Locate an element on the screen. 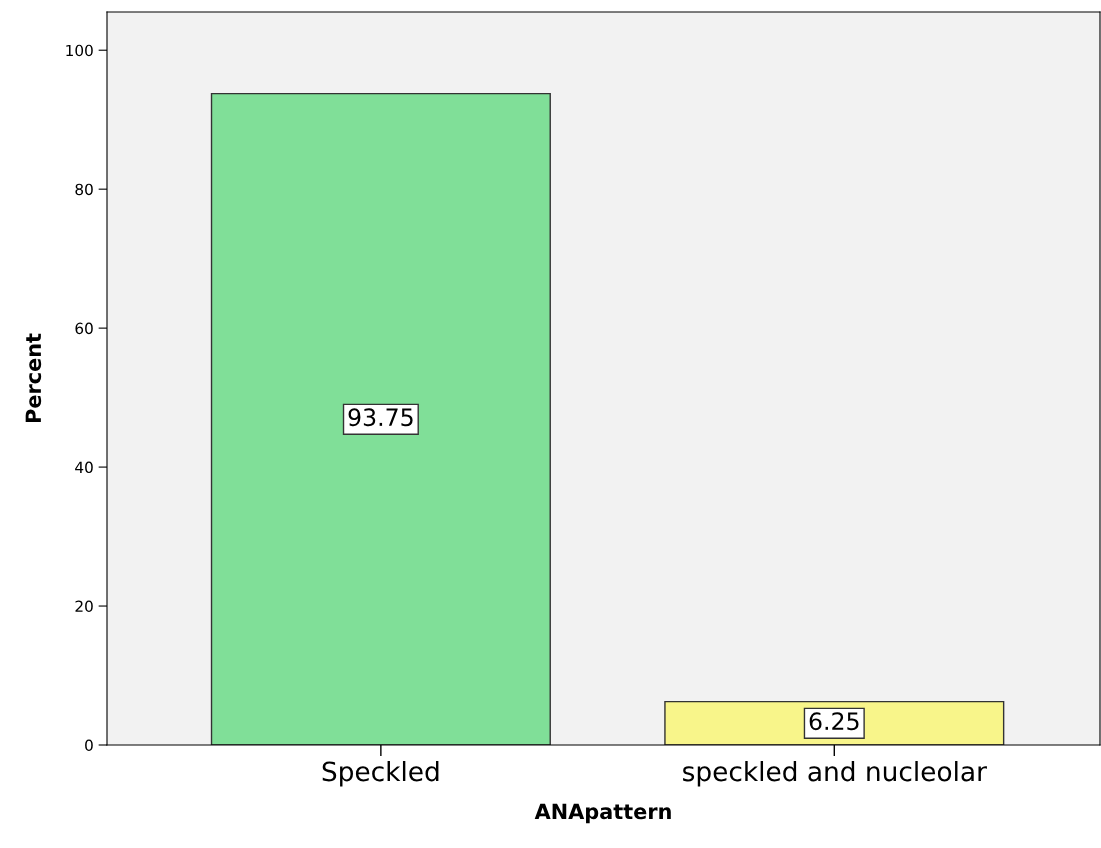 Image resolution: width=1101 pixels, height=848 pixels. y-tick-label: 20 is located at coordinates (84, 606).